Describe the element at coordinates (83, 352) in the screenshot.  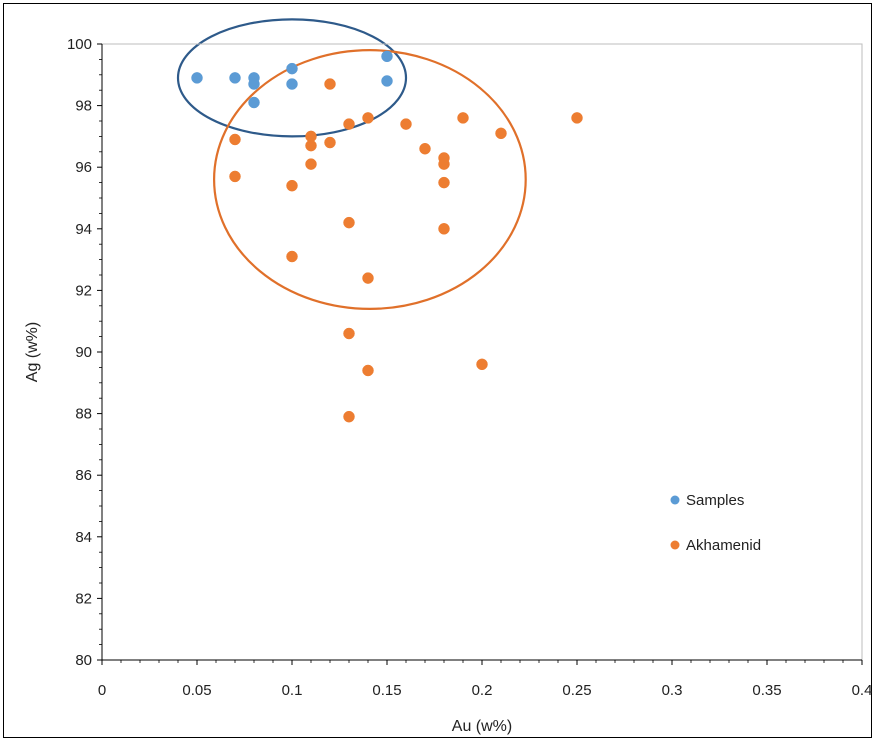
I see `y-tick-label: 90` at that location.